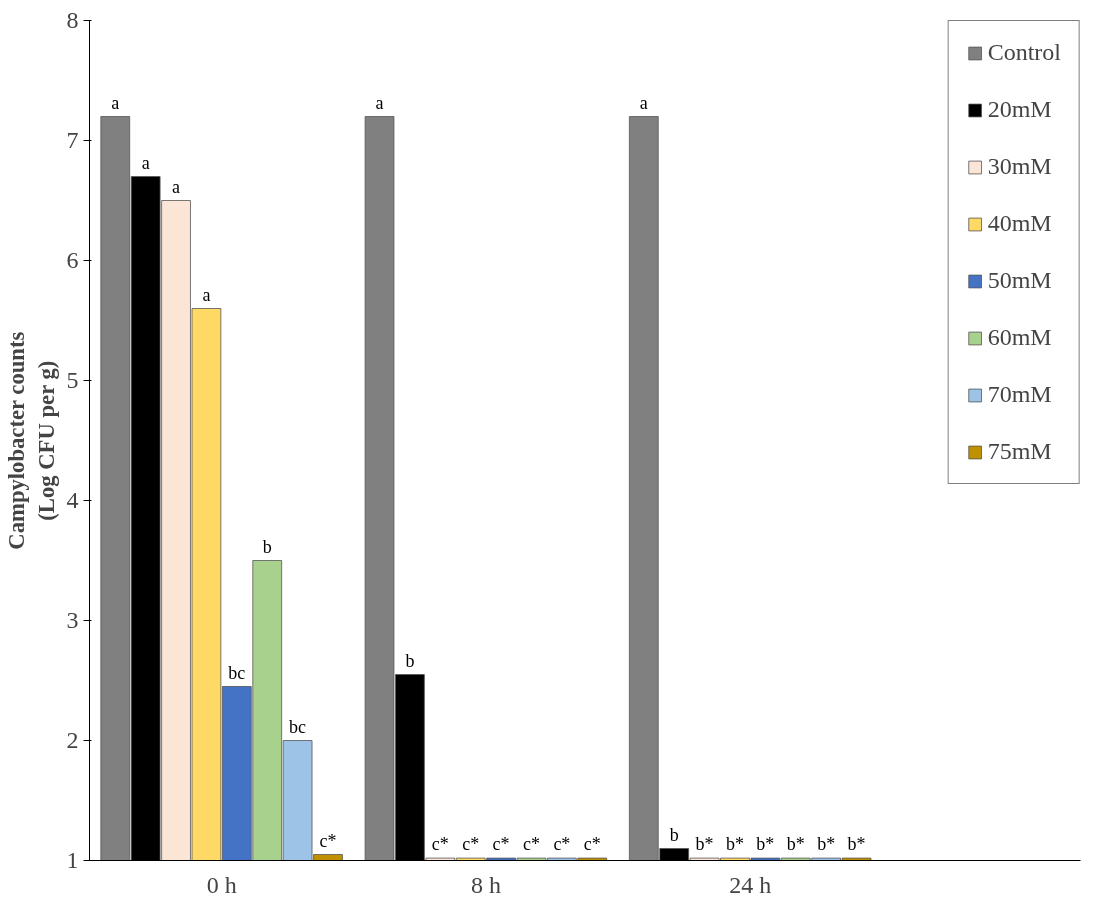  What do you see at coordinates (1019, 280) in the screenshot?
I see `legend-label: 50mM` at bounding box center [1019, 280].